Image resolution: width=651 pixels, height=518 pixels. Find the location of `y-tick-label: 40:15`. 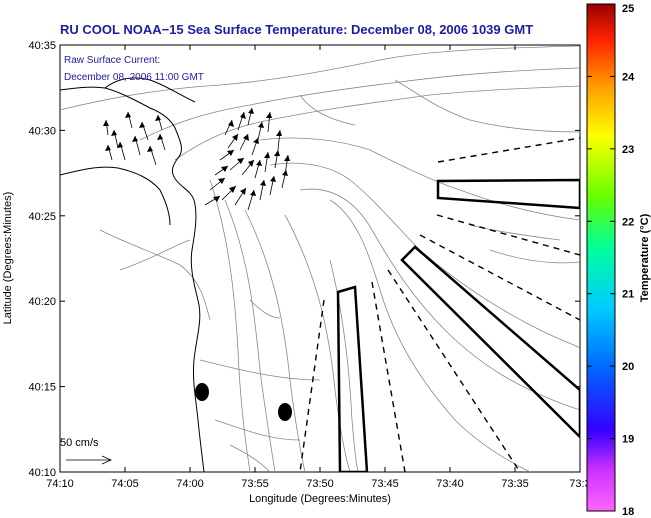

y-tick-label: 40:15 is located at coordinates (42, 388).